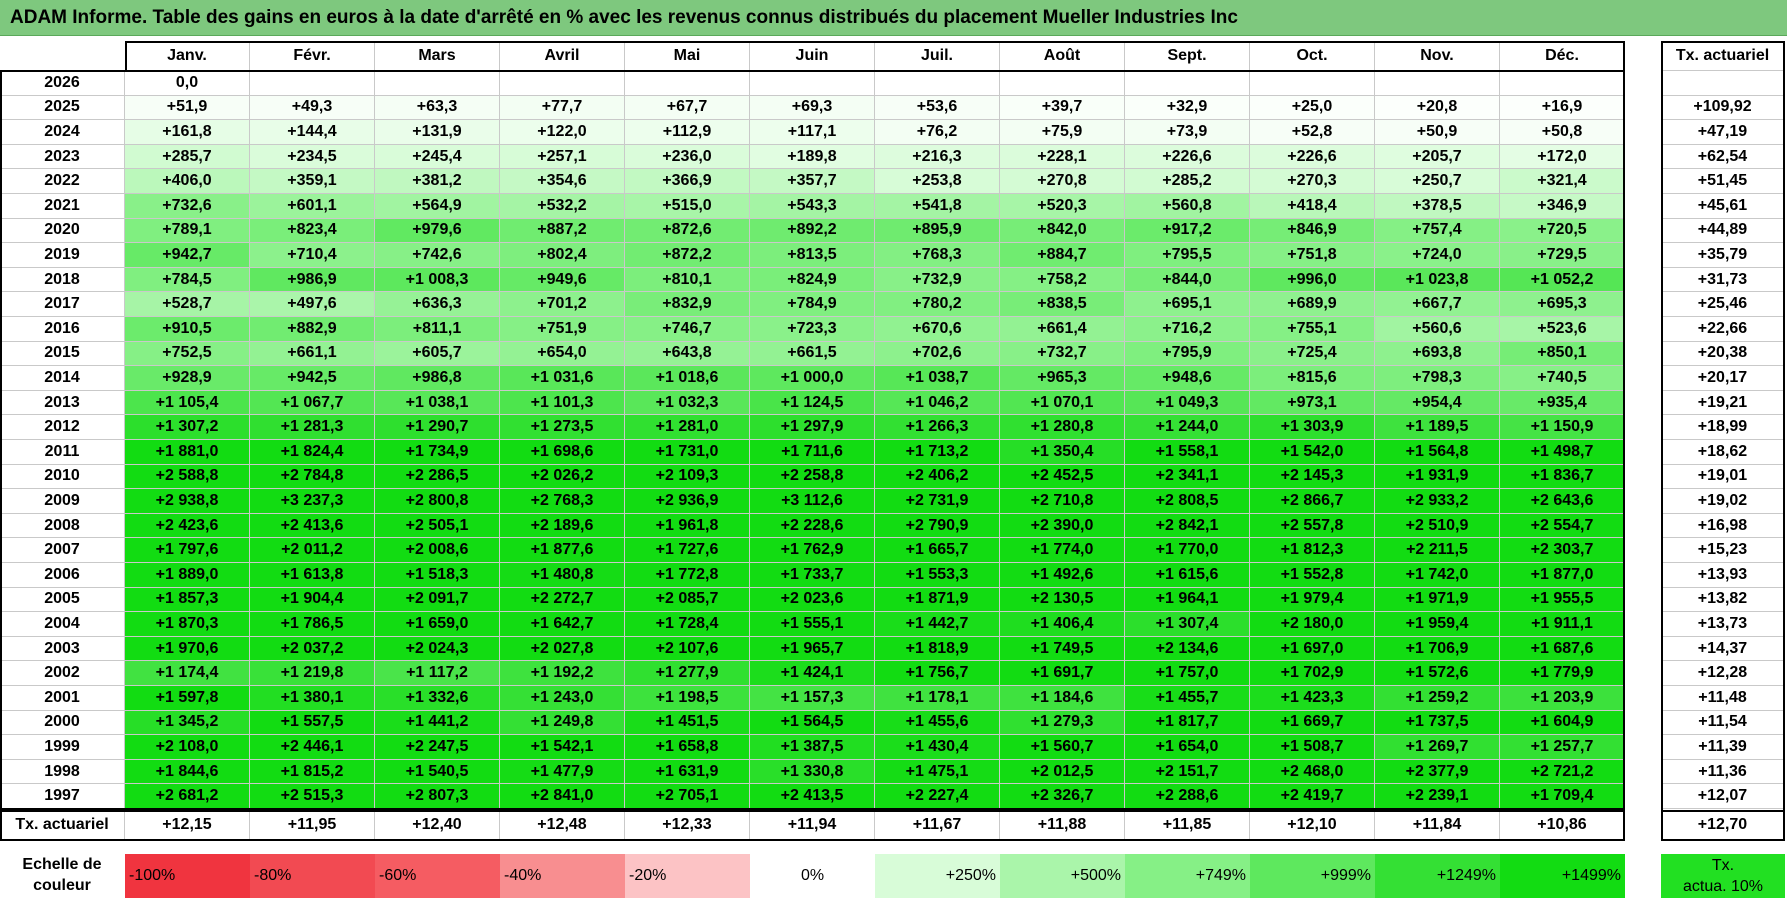 Image resolution: width=1787 pixels, height=912 pixels. I want to click on gain-cell: +1 198,5, so click(687, 698).